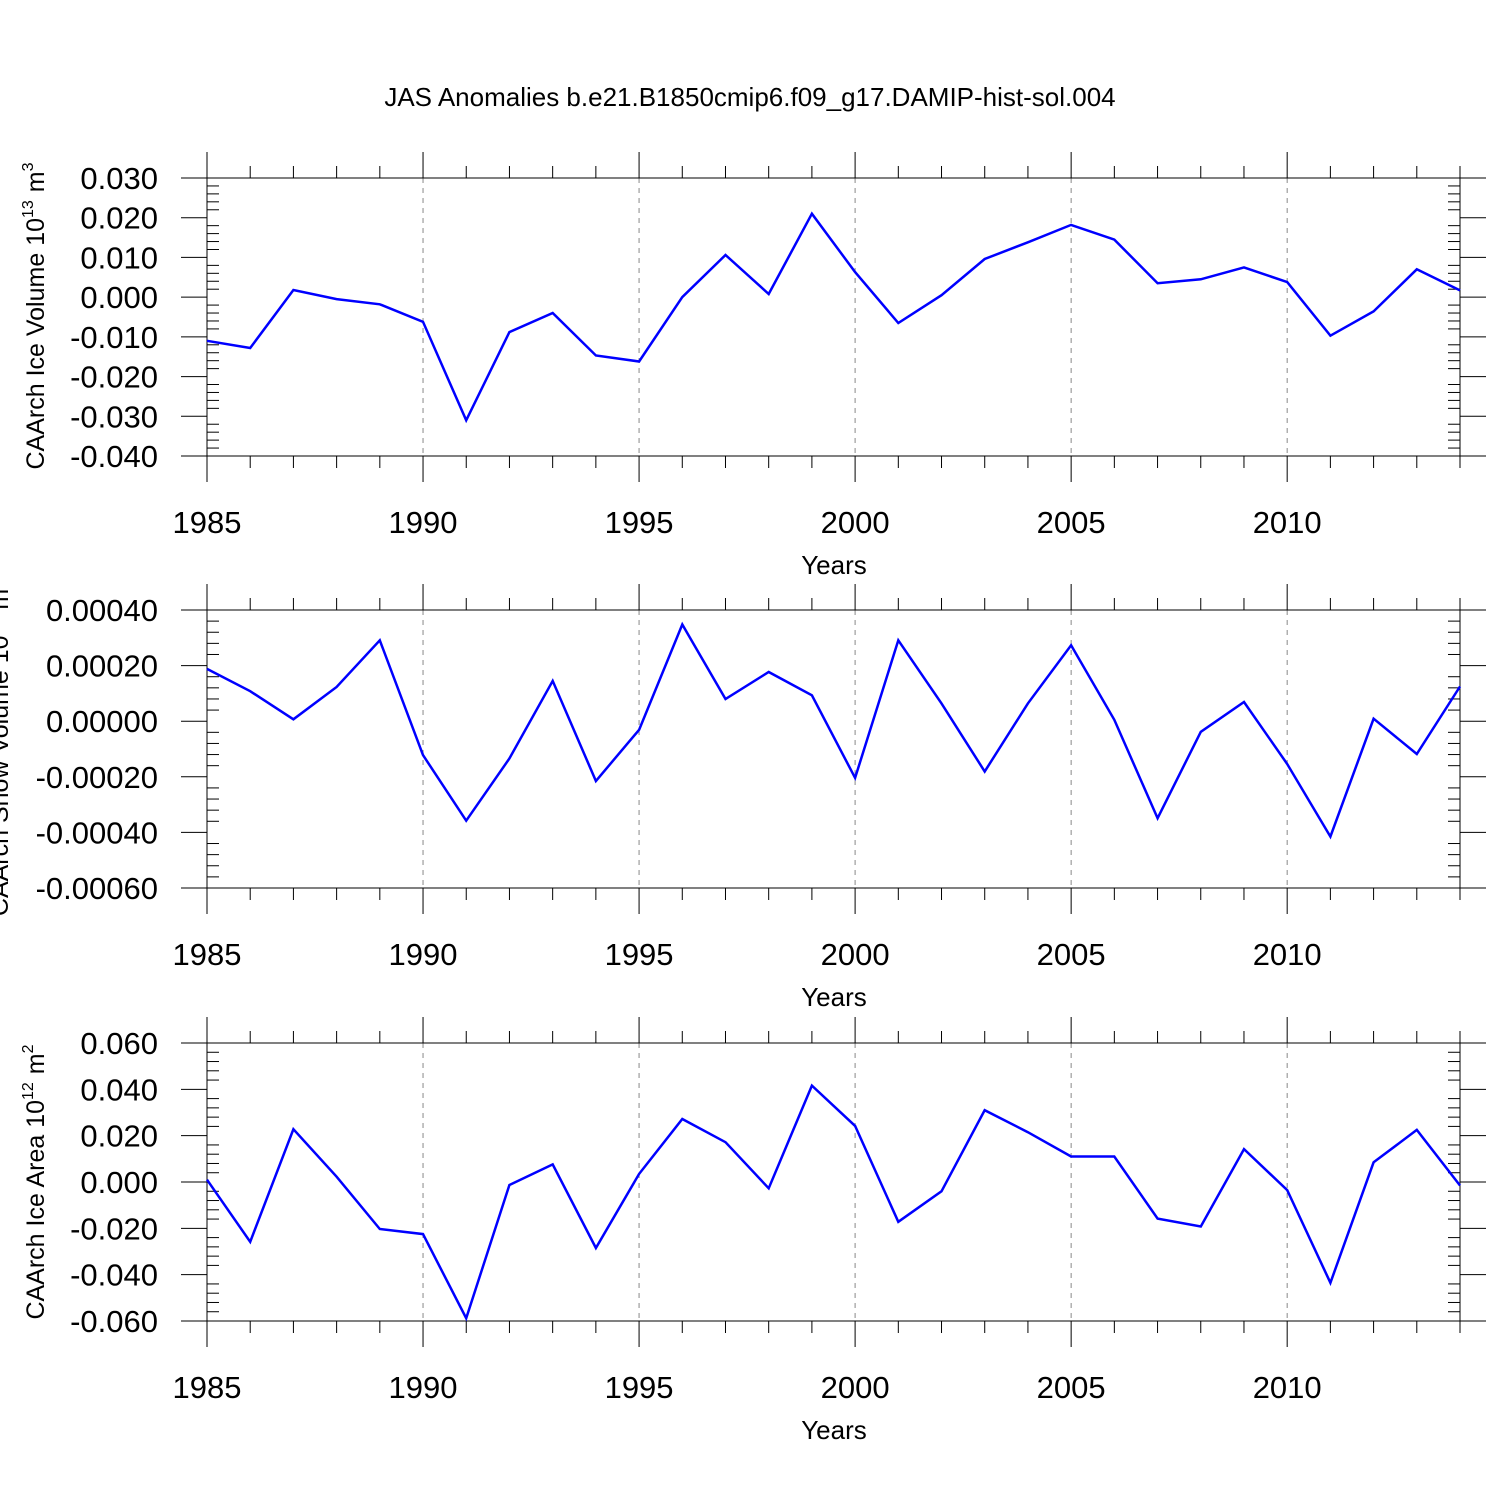  I want to click on y-tick-label: -0.00040, so click(97, 832).